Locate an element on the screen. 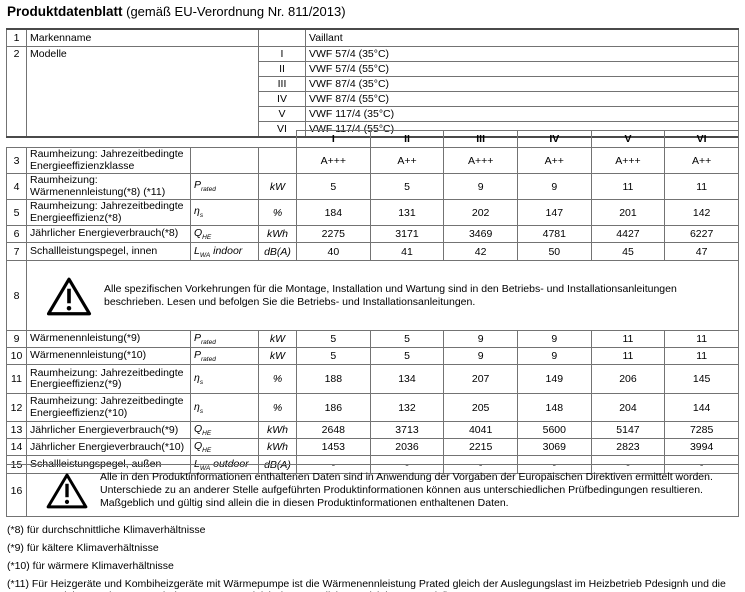 The image size is (745, 592). row-label: Jährlicher Energieverbrauch(*9) is located at coordinates (108, 430).